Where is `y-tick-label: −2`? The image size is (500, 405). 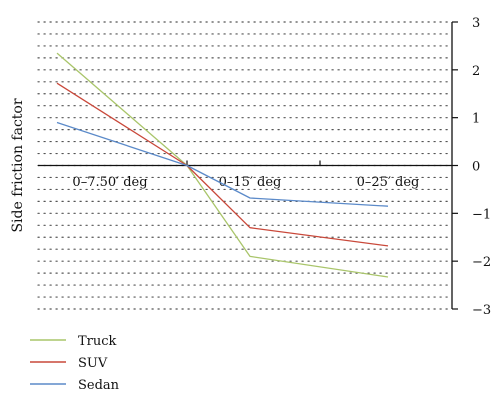 y-tick-label: −2 is located at coordinates (481, 262).